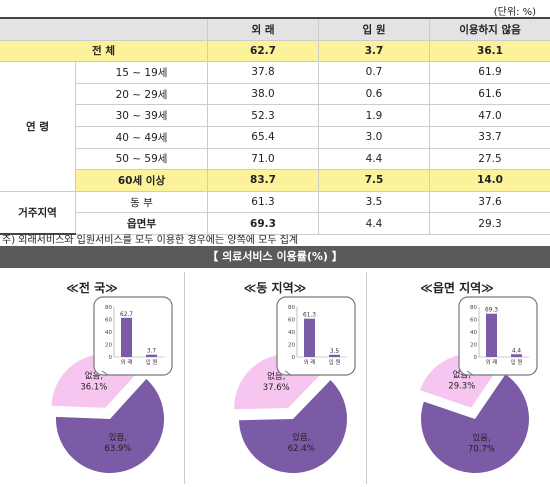 Image resolution: width=550 pixels, height=487 pixels. Describe the element at coordinates (141, 115) in the screenshot. I see `row-label: 30 ~ 39세` at that location.